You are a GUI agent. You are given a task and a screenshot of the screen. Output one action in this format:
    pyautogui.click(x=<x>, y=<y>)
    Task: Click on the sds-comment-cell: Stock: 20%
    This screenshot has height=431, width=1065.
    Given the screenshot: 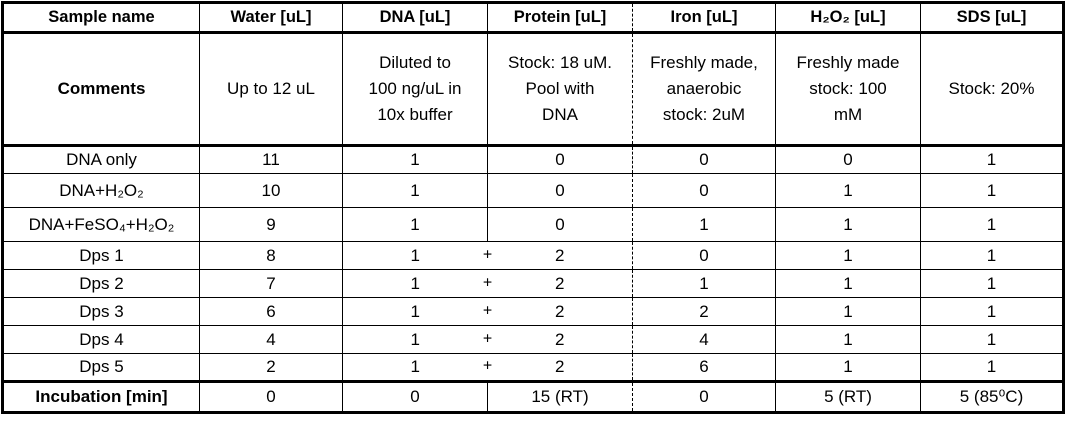 What is the action you would take?
    pyautogui.click(x=992, y=89)
    